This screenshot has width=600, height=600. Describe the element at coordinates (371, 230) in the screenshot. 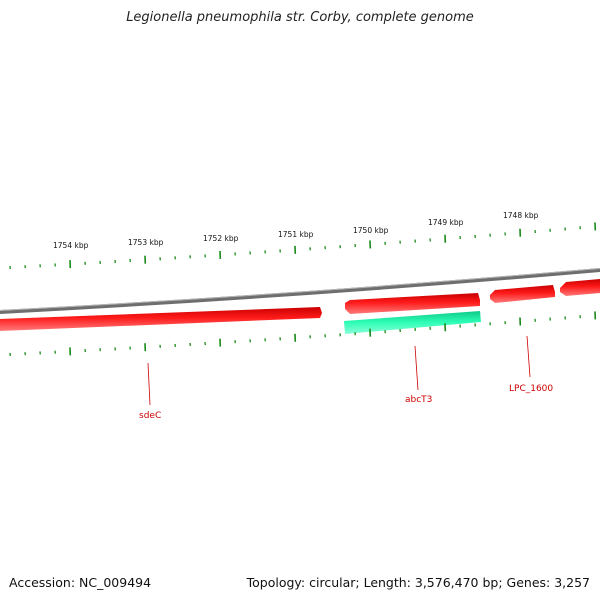

I see `scale-label: 1750 kbp` at that location.